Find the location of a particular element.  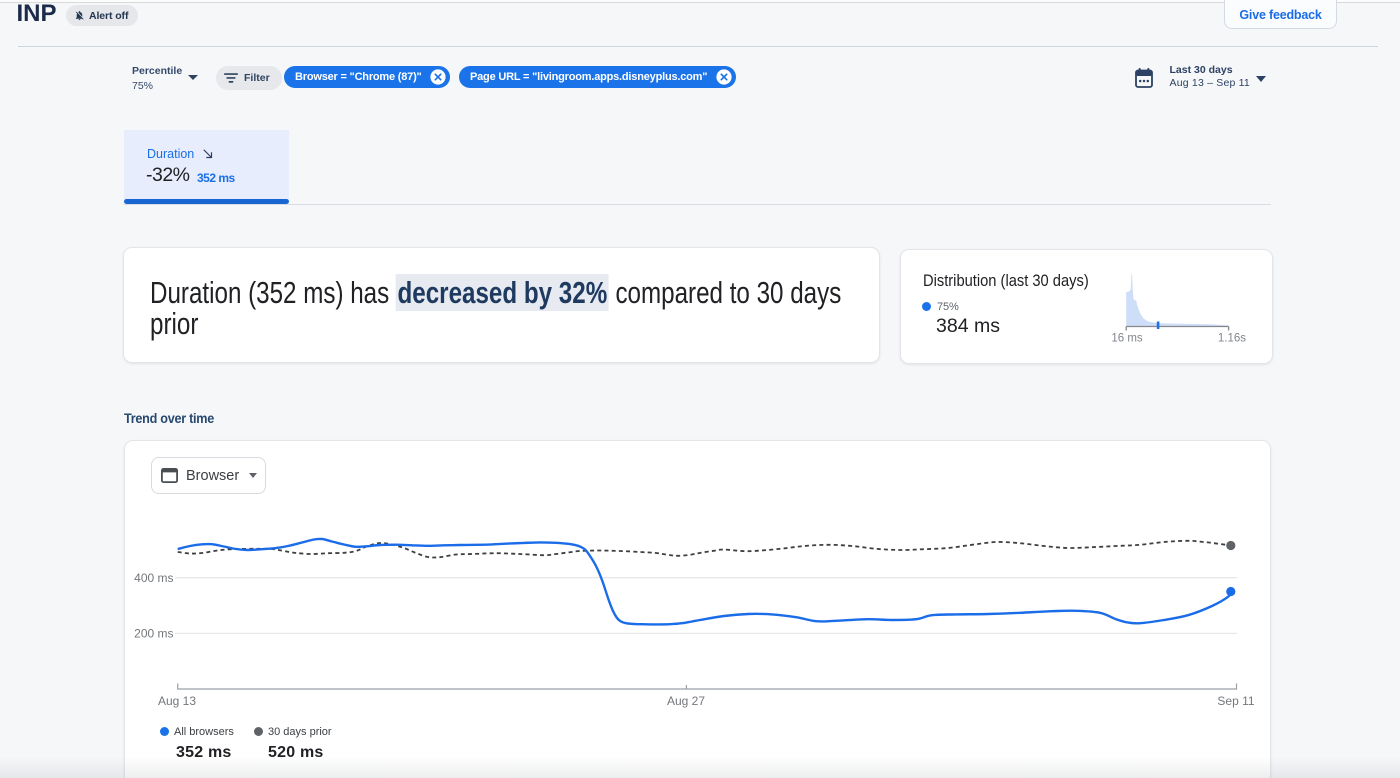

svg-text: 400 ms is located at coordinates (153, 578).